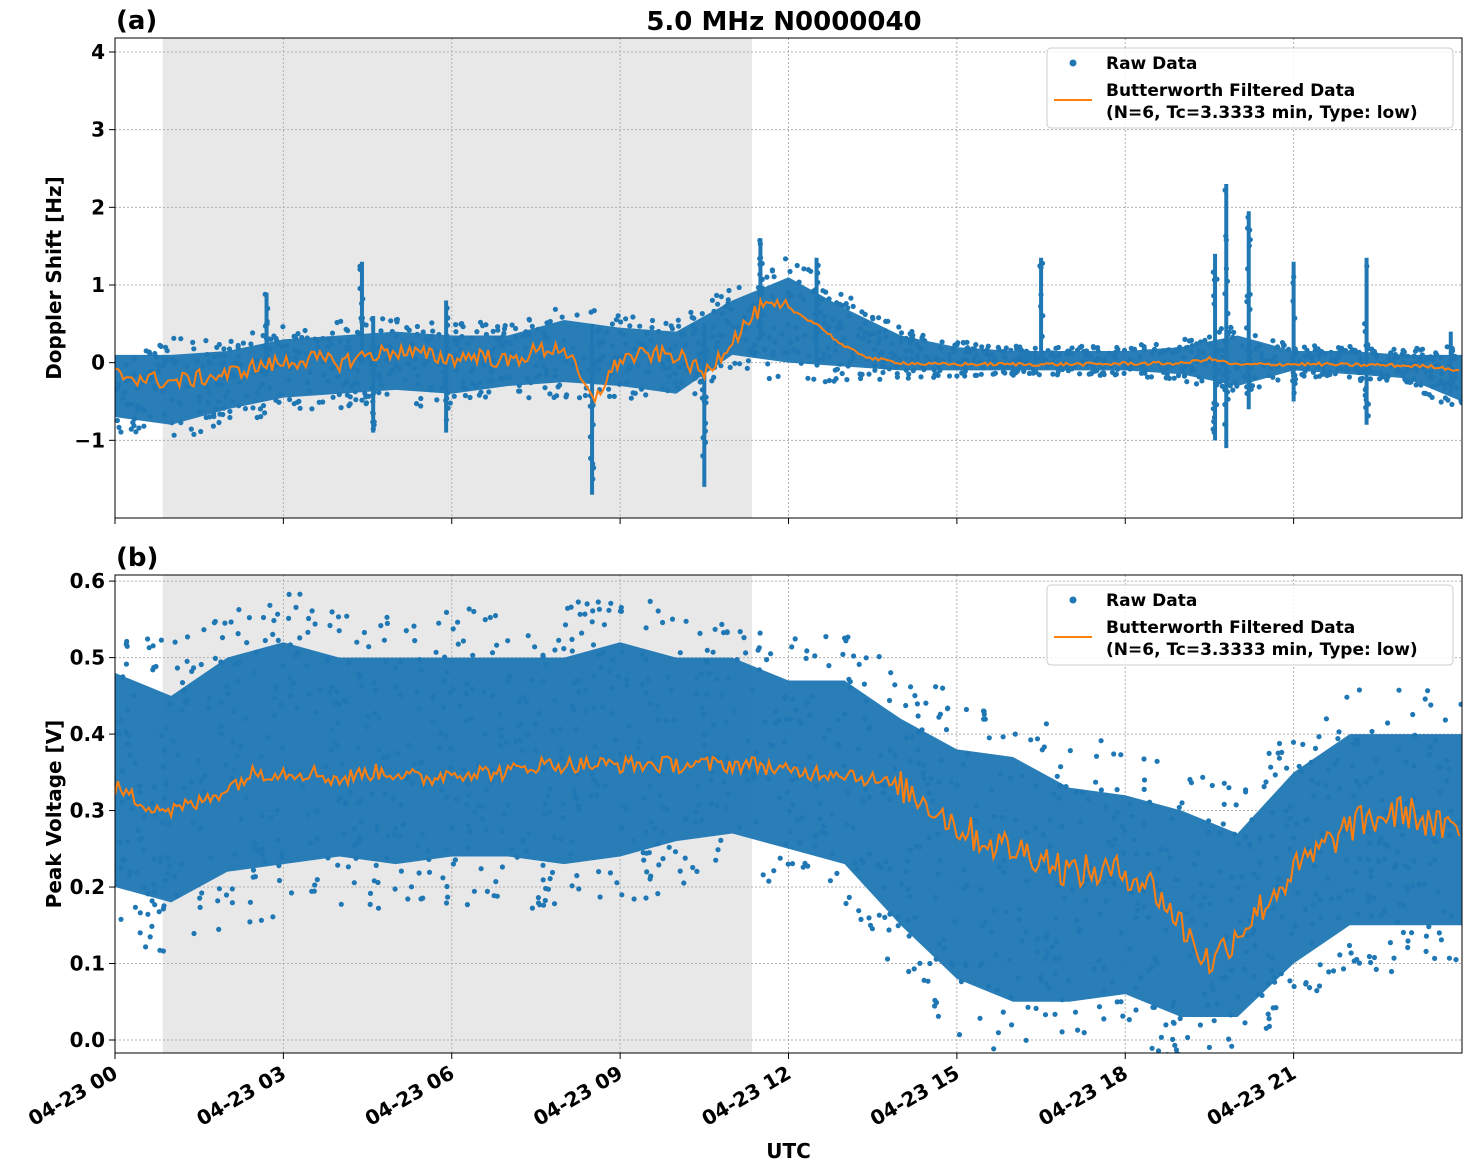 The width and height of the screenshot is (1471, 1172). What do you see at coordinates (87, 811) in the screenshot?
I see `y-tick-label: 0.3` at bounding box center [87, 811].